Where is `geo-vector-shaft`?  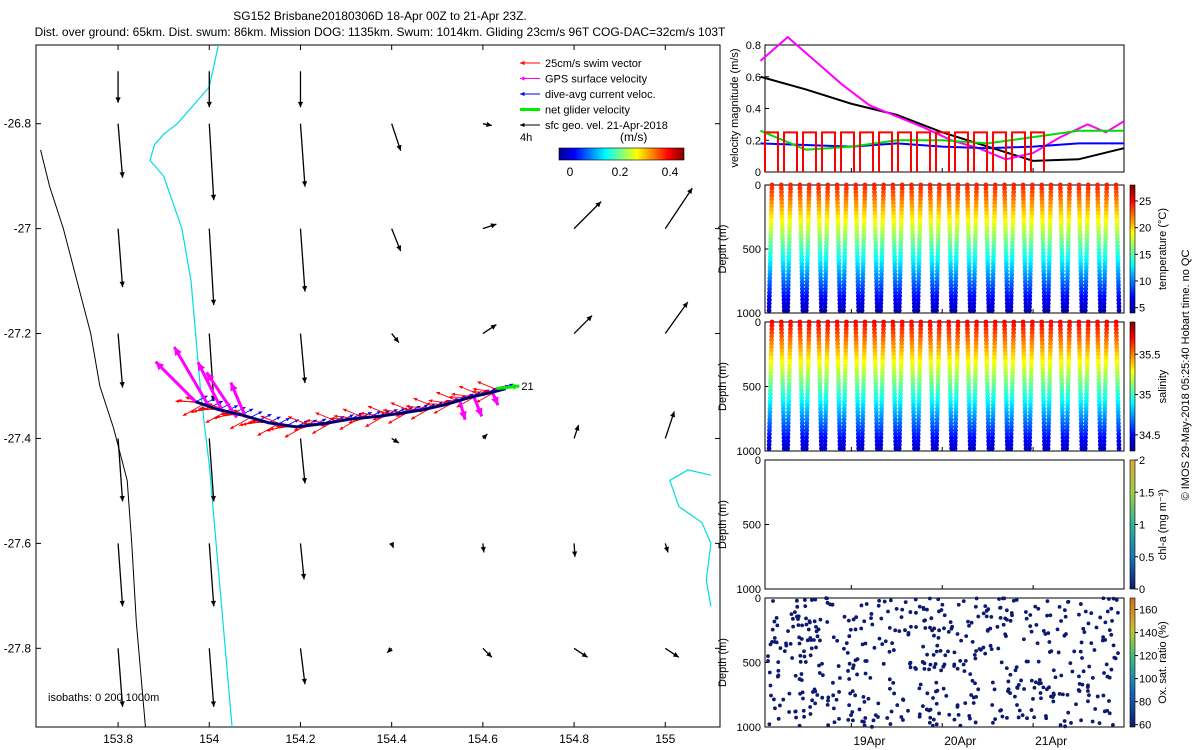 geo-vector-shaft is located at coordinates (587, 215).